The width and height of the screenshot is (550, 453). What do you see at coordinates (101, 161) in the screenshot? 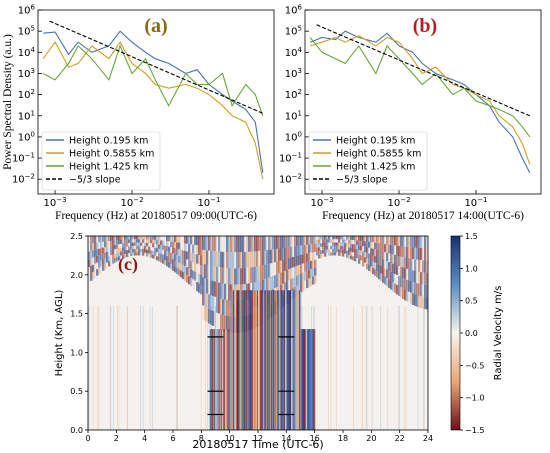
I see `legend-box` at bounding box center [101, 161].